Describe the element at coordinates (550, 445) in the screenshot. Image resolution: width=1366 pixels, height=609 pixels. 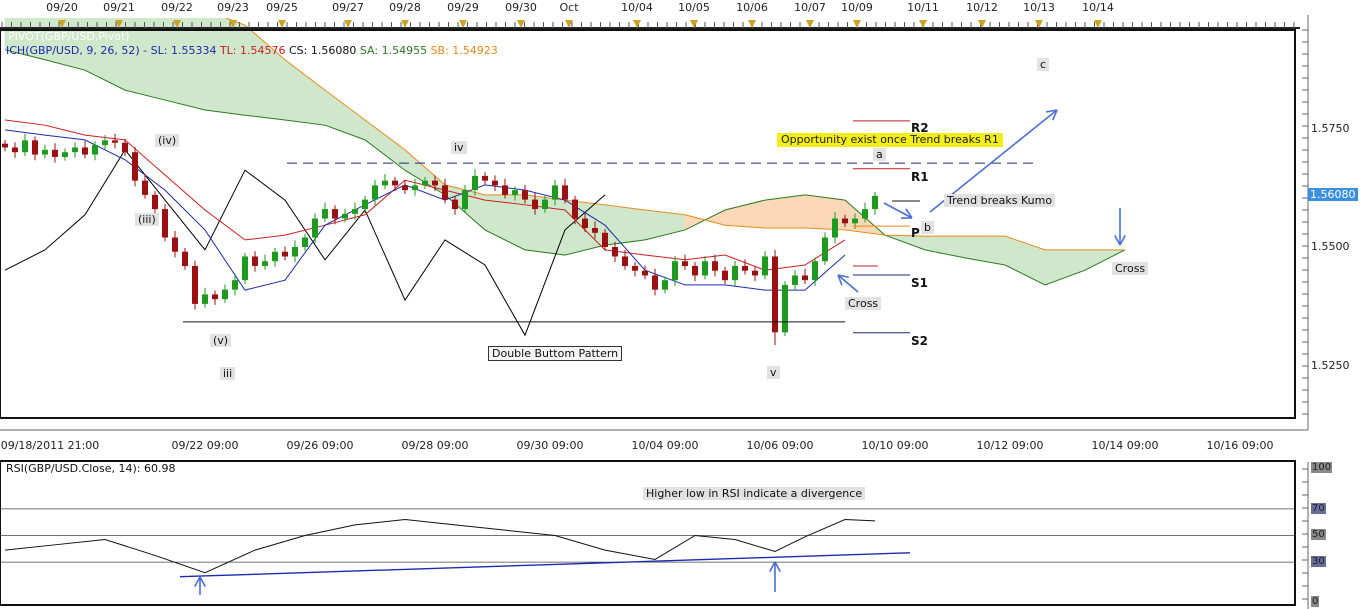
I see `bottom-date-label: 09/30 09:00` at that location.